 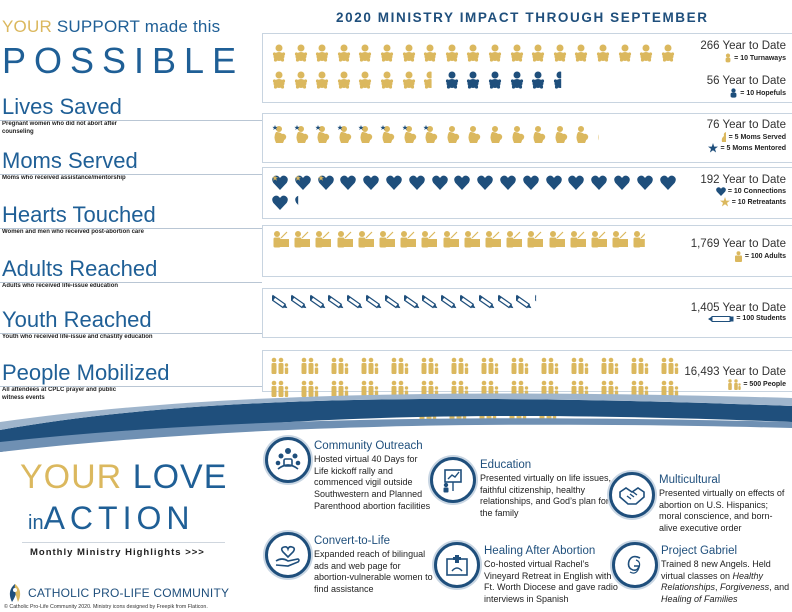 I want to click on action-word-action: ACTION, so click(x=119, y=518).